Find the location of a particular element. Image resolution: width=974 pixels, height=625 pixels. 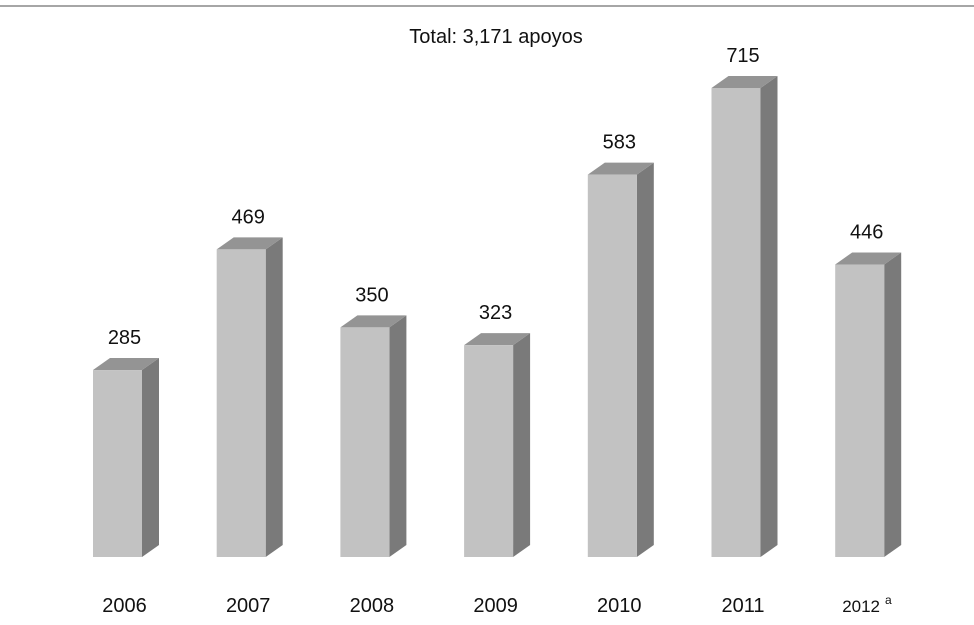

category-label-2006: 2006 is located at coordinates (124, 606).